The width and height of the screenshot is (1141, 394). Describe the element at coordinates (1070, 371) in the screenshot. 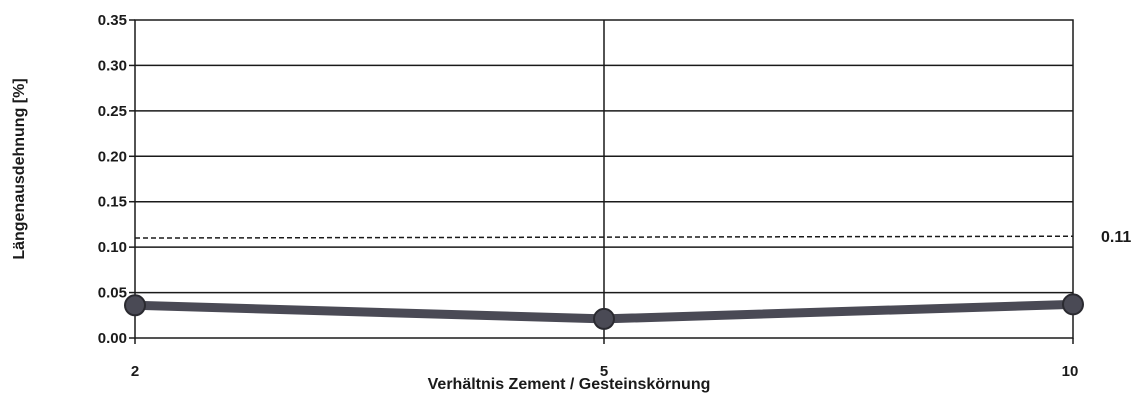

I see `x-tick-label: 10` at that location.